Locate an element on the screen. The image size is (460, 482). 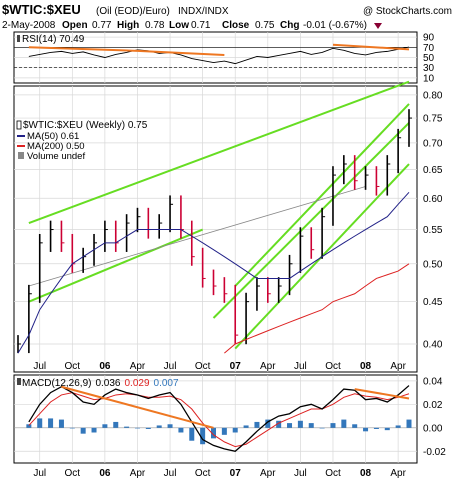
chg-label: Chg is located at coordinates (289, 25).